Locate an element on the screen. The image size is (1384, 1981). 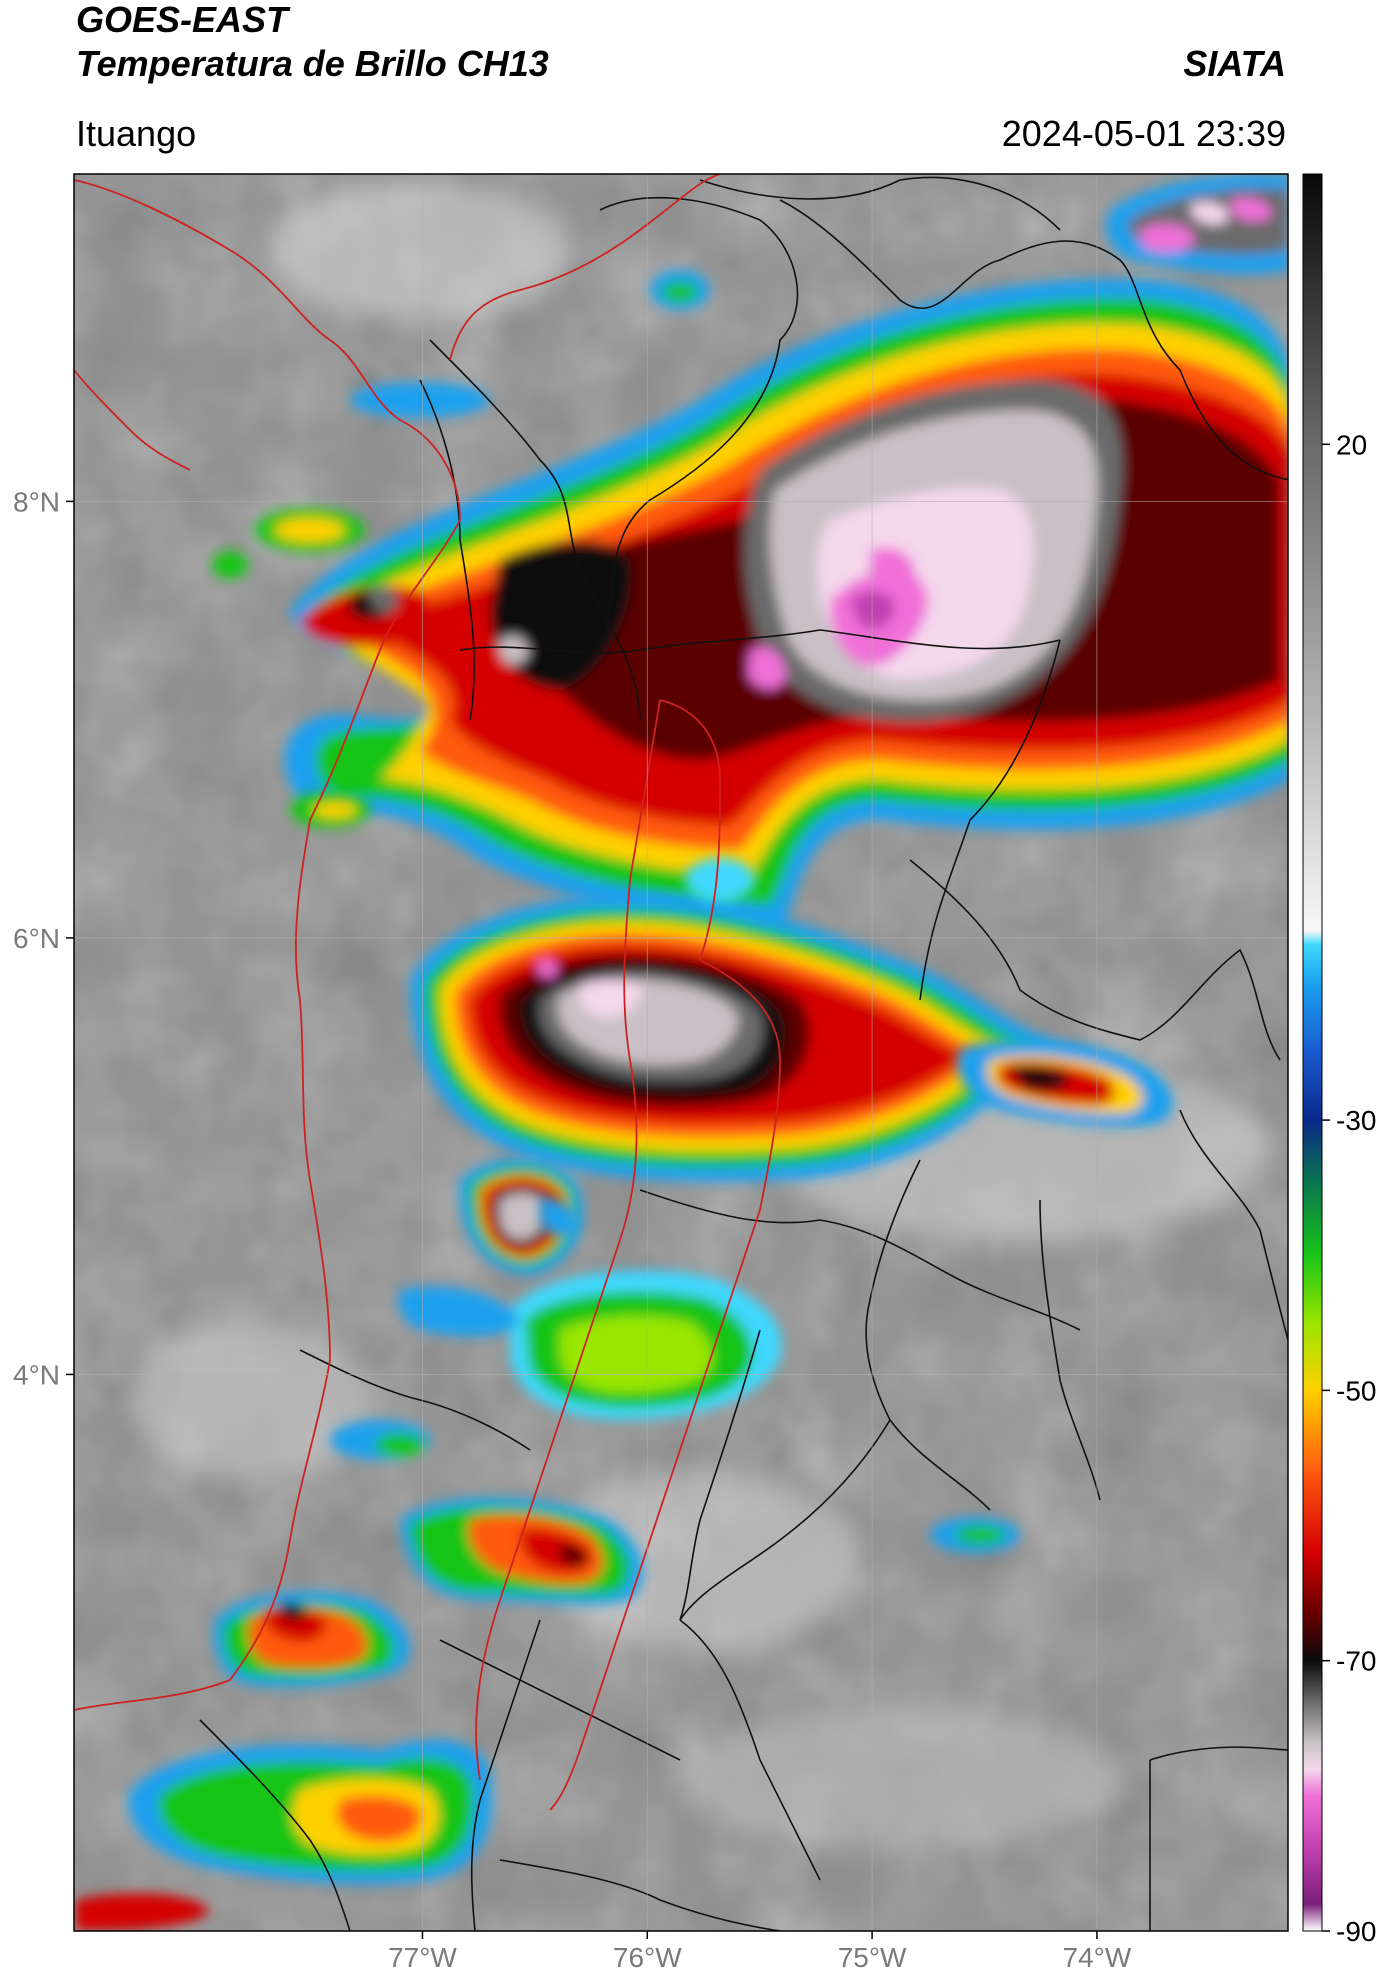
lon-axis-ticks: 77°W 76°W 75°W 74°W is located at coordinates (760, 1952).